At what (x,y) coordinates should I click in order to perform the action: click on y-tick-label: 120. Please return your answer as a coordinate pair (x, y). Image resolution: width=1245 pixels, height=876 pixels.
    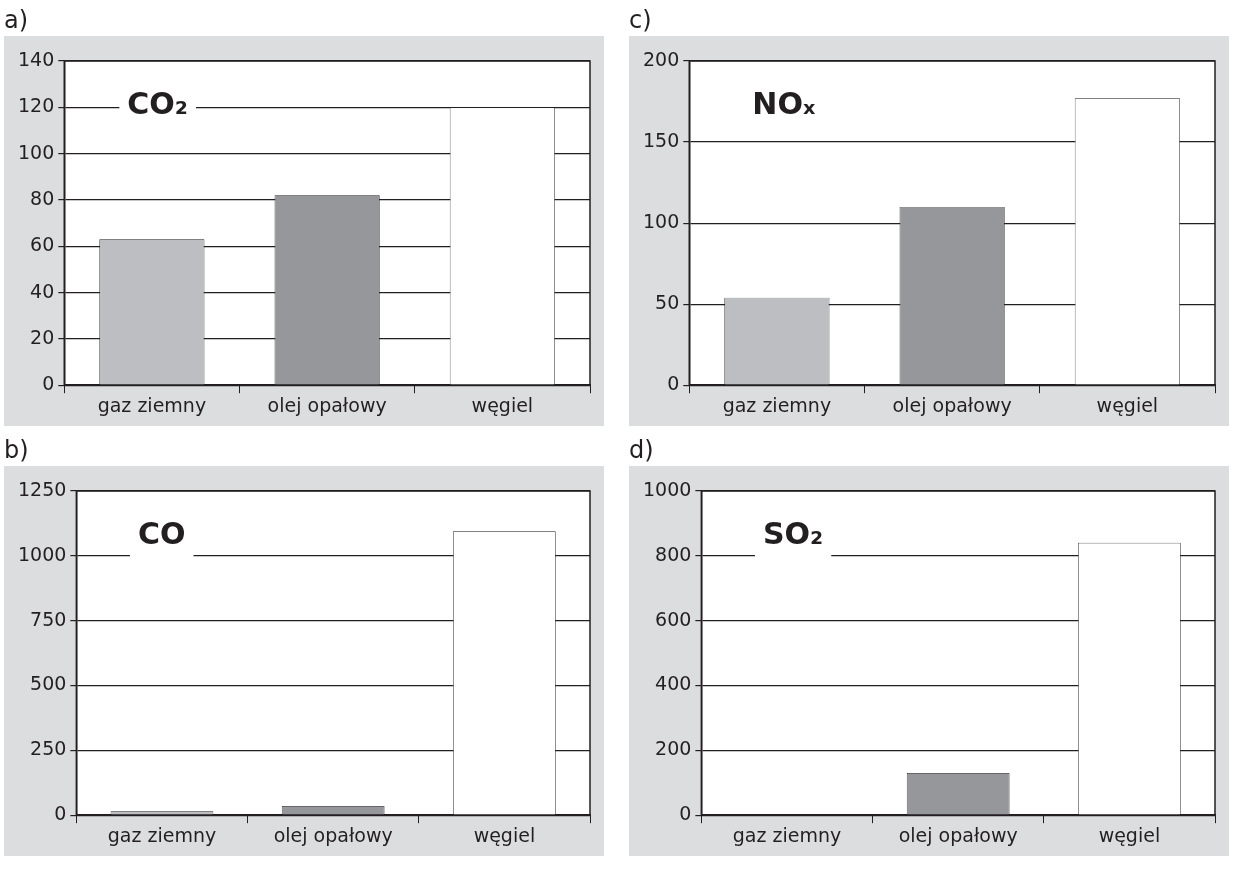
    Looking at the image, I should click on (36, 105).